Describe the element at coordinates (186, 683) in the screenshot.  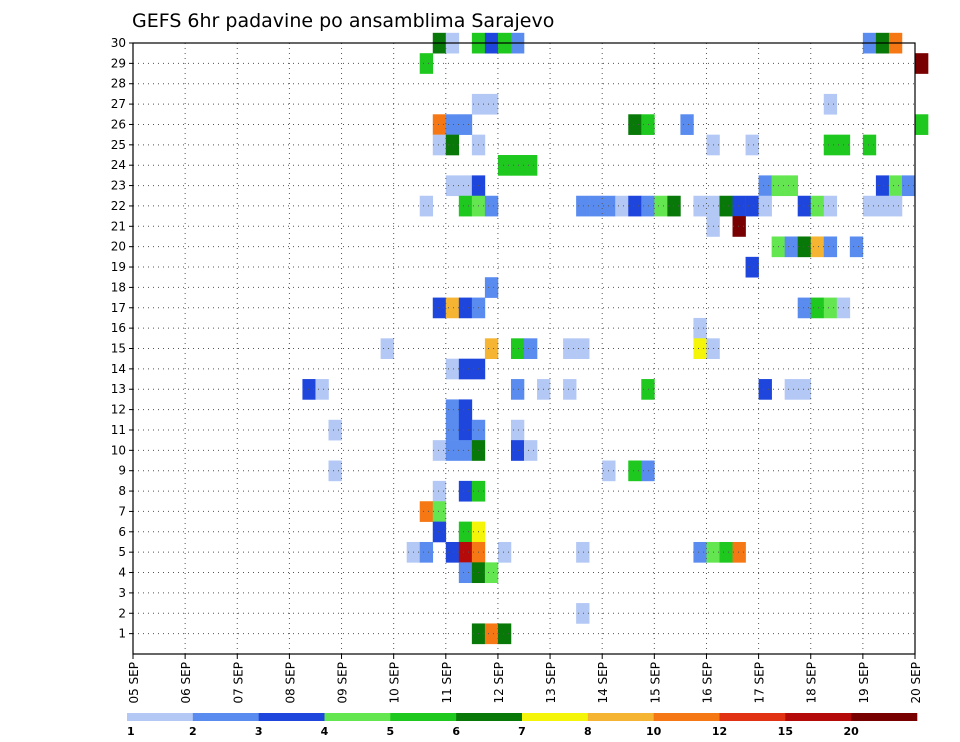
I see `x-tick-label: 06 SEP` at that location.